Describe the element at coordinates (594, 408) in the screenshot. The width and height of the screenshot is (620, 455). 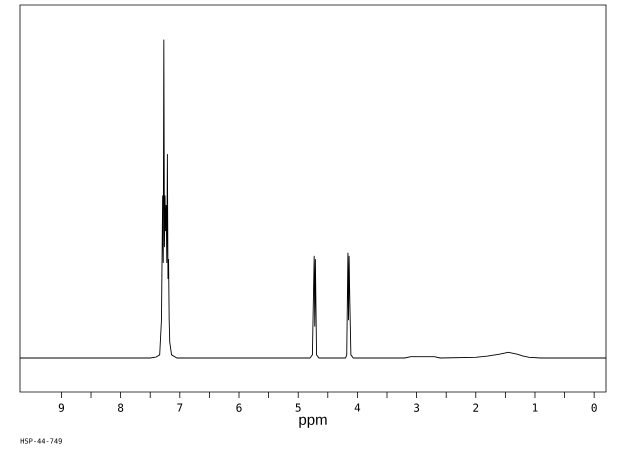
I see `x-tick-label: 0` at that location.